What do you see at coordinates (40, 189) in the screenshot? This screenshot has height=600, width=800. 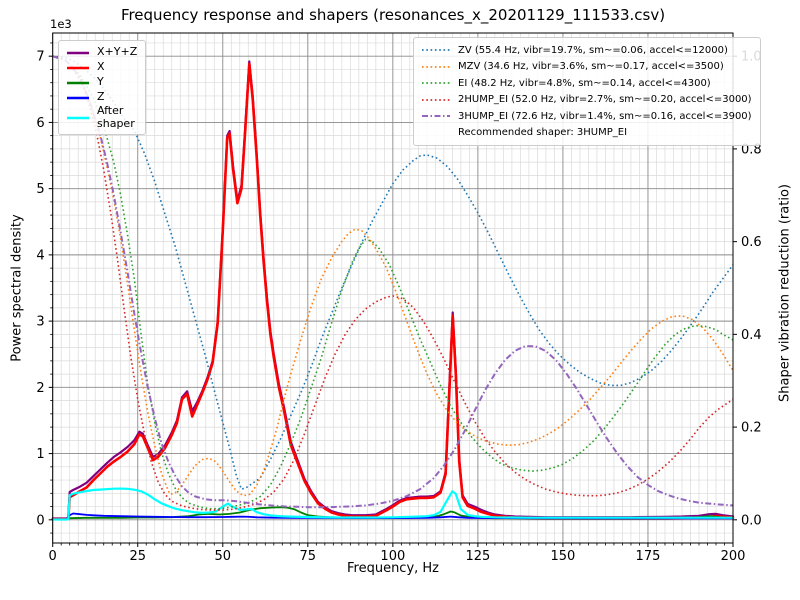 I see `svg-text: 5` at bounding box center [40, 189].